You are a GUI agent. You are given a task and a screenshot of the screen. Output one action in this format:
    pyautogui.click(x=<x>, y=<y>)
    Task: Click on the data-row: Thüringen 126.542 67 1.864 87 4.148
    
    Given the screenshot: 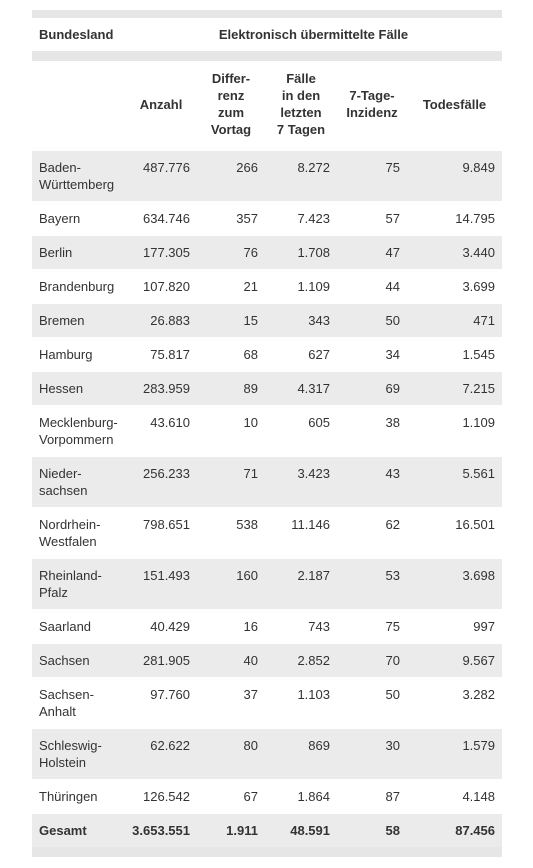 What is the action you would take?
    pyautogui.click(x=267, y=796)
    